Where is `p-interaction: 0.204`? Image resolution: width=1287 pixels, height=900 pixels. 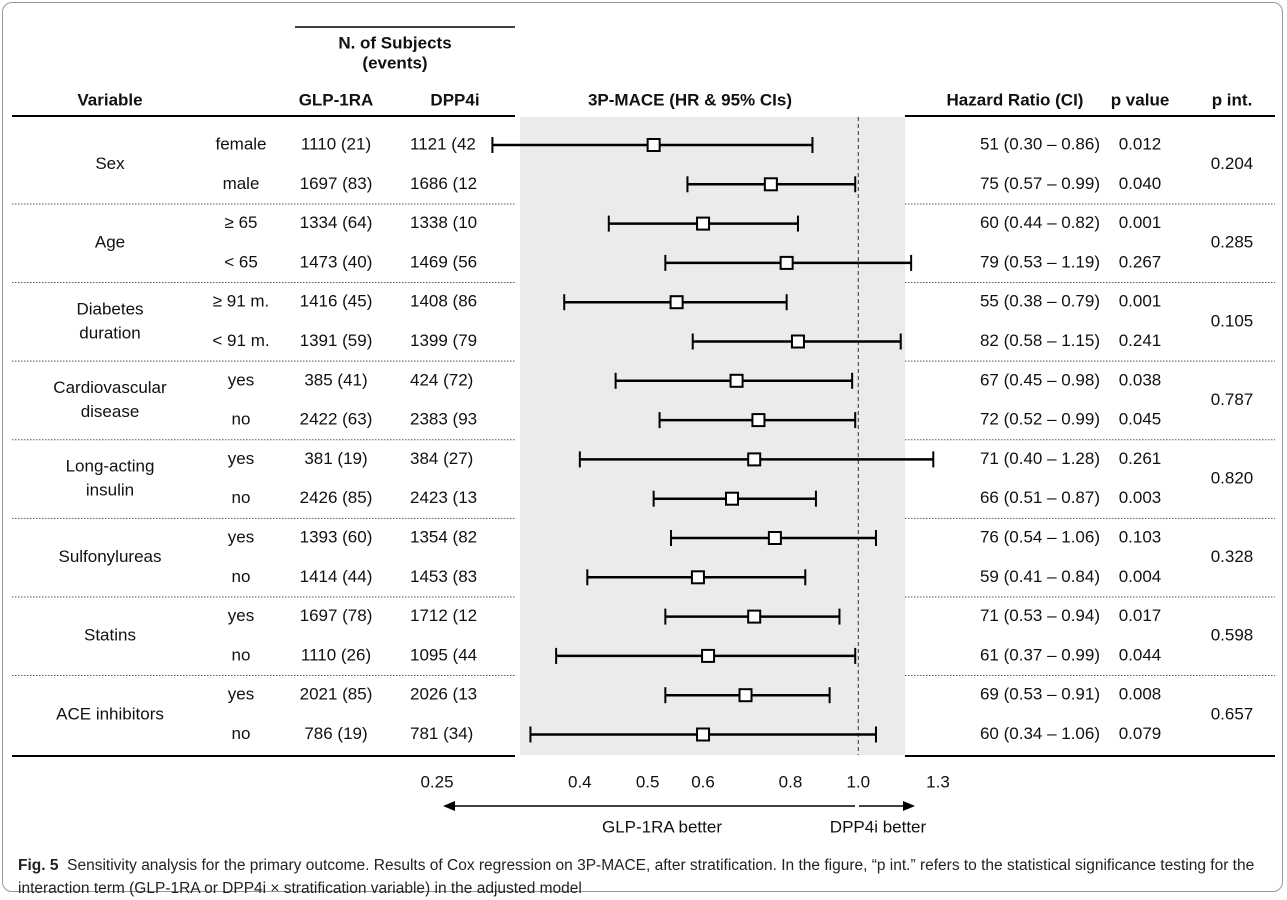
p-interaction: 0.204 is located at coordinates (1232, 163).